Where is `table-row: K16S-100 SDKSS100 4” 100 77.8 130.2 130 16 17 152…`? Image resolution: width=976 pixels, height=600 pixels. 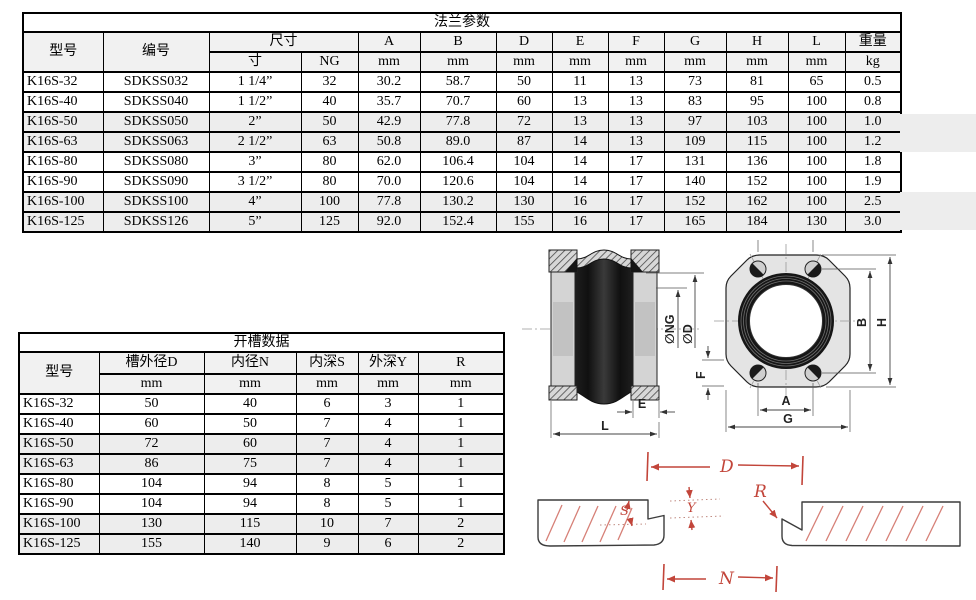 table-row: K16S-100 SDKSS100 4” 100 77.8 130.2 130 16 17 152… is located at coordinates (462, 202).